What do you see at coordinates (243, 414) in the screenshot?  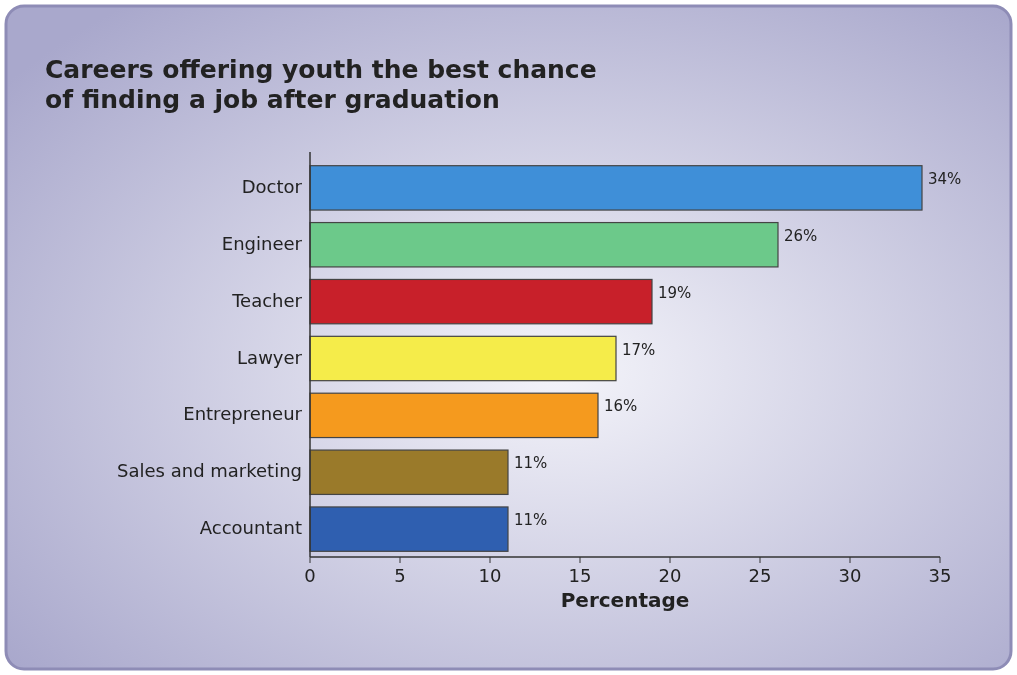 I see `y-tick-label: Entrepreneur` at bounding box center [243, 414].